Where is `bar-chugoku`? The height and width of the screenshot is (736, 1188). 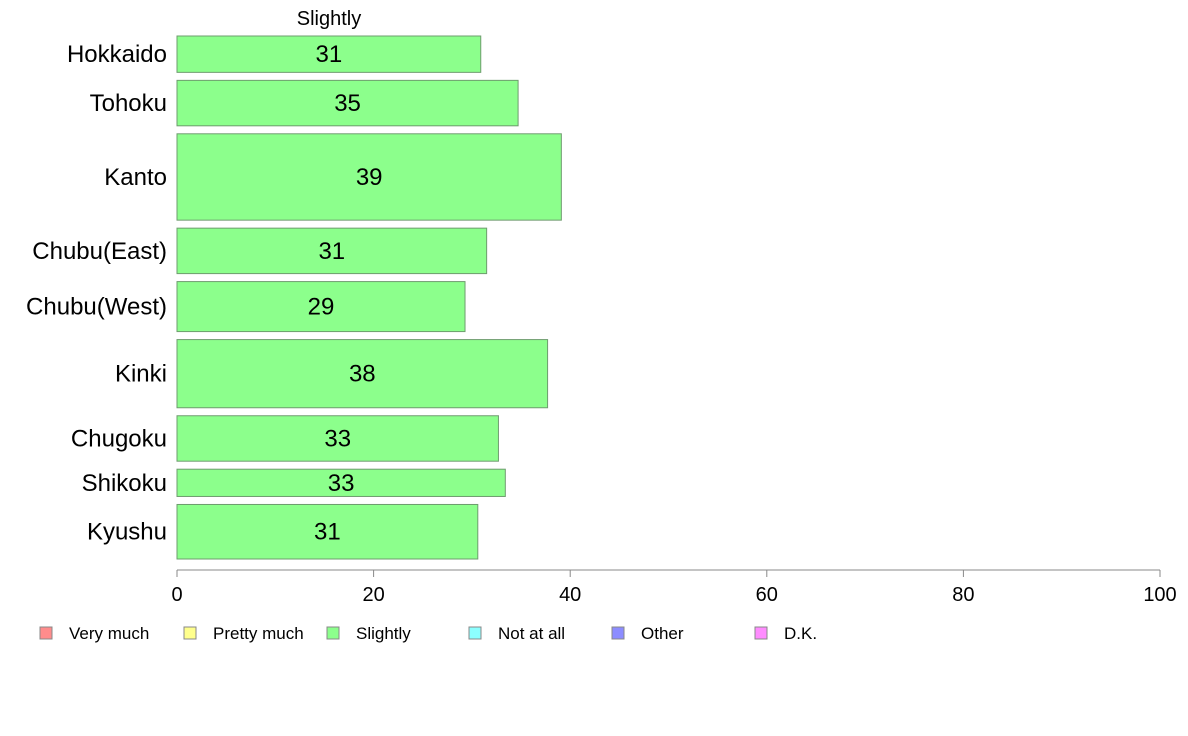 bar-chugoku is located at coordinates (337, 438).